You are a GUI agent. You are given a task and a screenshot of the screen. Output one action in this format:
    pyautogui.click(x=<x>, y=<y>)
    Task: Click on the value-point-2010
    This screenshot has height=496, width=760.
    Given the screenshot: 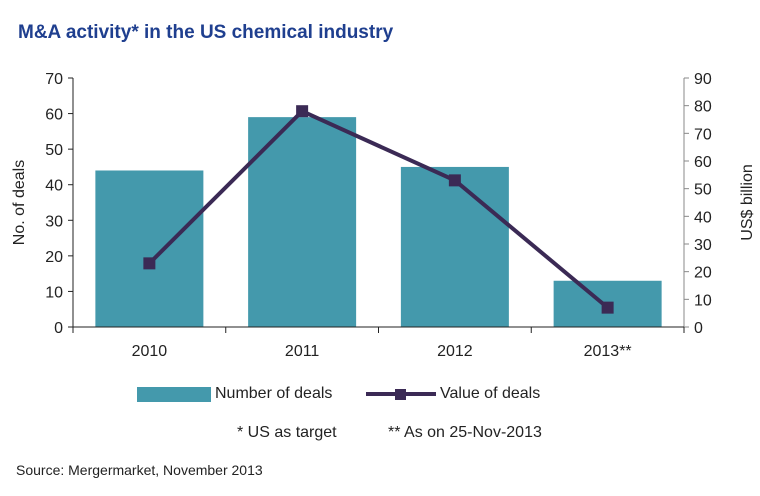 What is the action you would take?
    pyautogui.click(x=149, y=263)
    